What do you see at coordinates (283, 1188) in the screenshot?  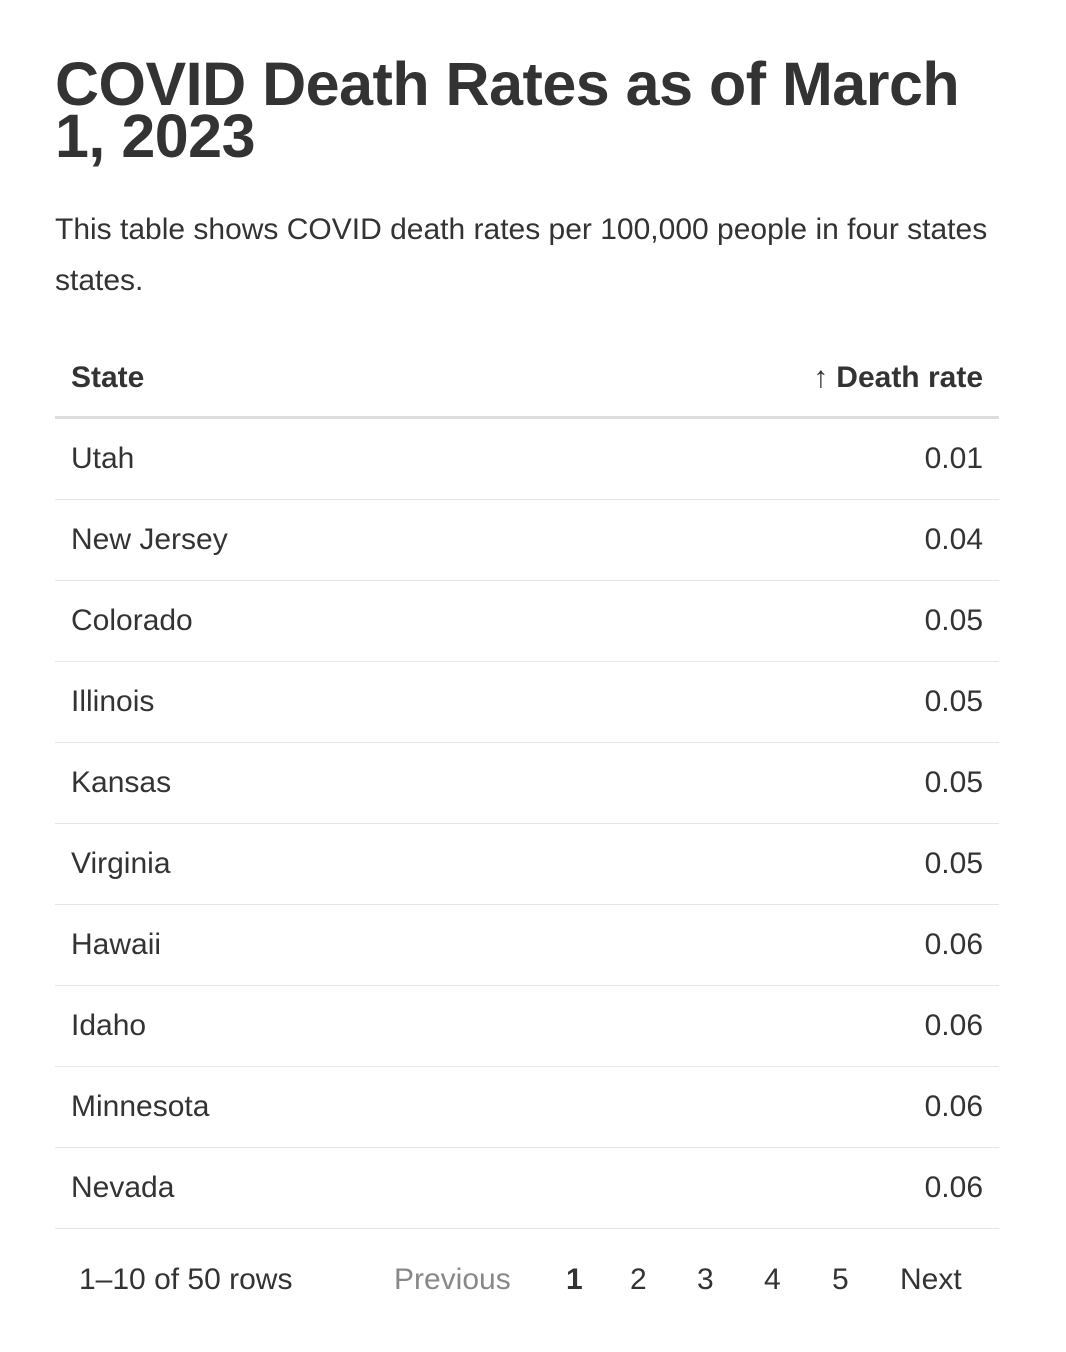 I see `state-cell: Nevada` at bounding box center [283, 1188].